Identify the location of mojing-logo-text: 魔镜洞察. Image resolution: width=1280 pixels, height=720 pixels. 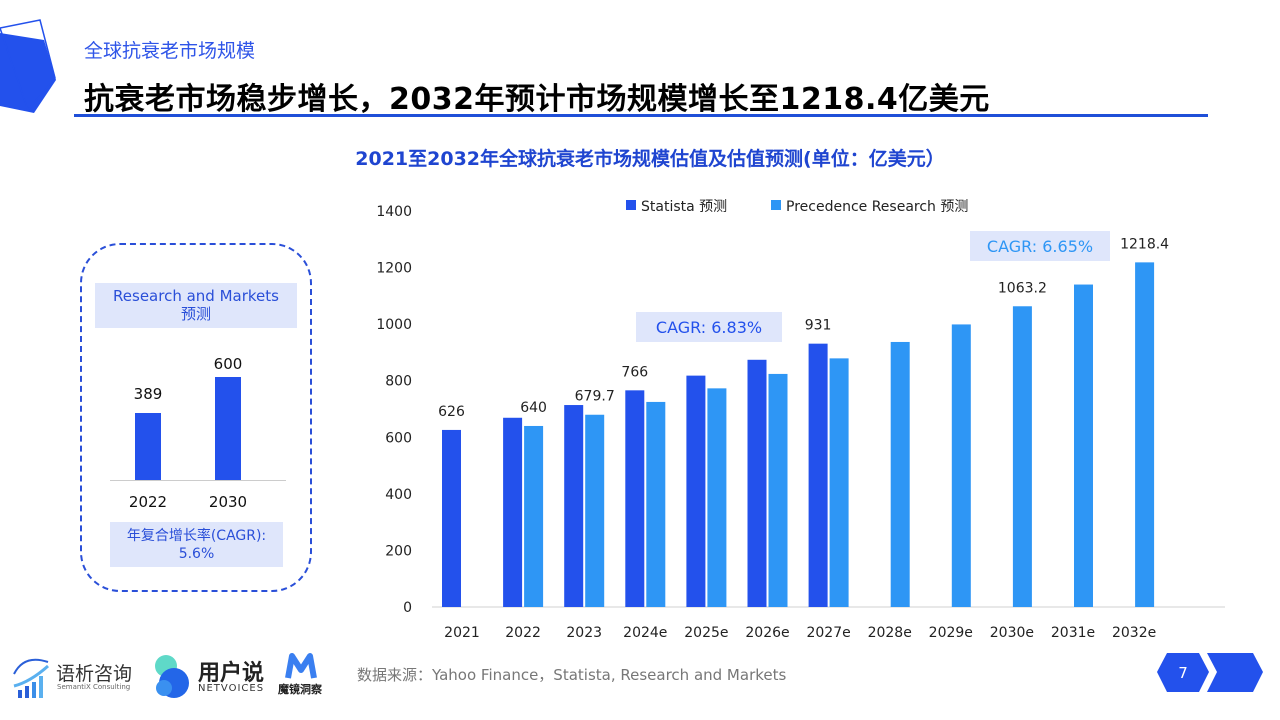
(300, 689).